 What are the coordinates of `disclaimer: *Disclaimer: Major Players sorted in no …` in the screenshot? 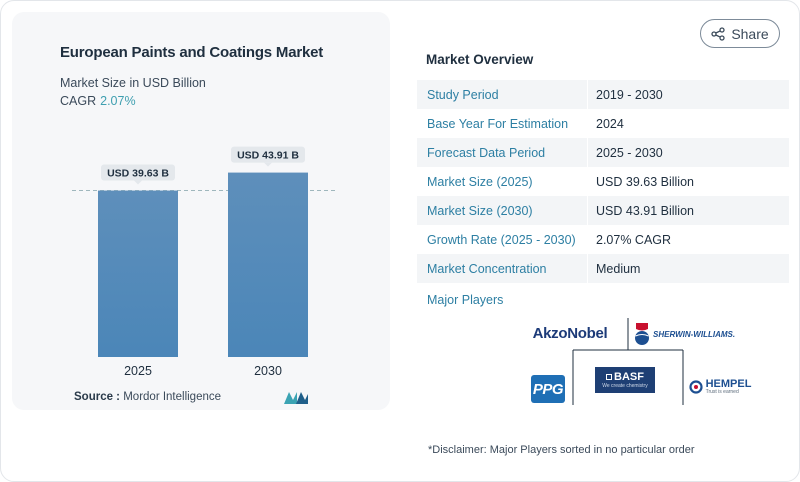 It's located at (561, 450).